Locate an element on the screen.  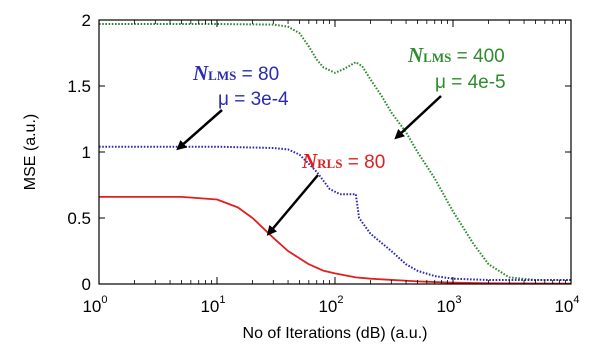
annotation-nlms-400-name: N is located at coordinates (415, 55).